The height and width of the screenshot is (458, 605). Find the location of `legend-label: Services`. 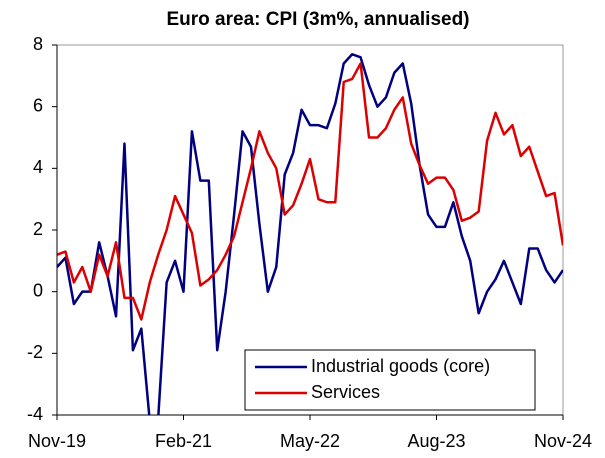

legend-label: Services is located at coordinates (345, 392).